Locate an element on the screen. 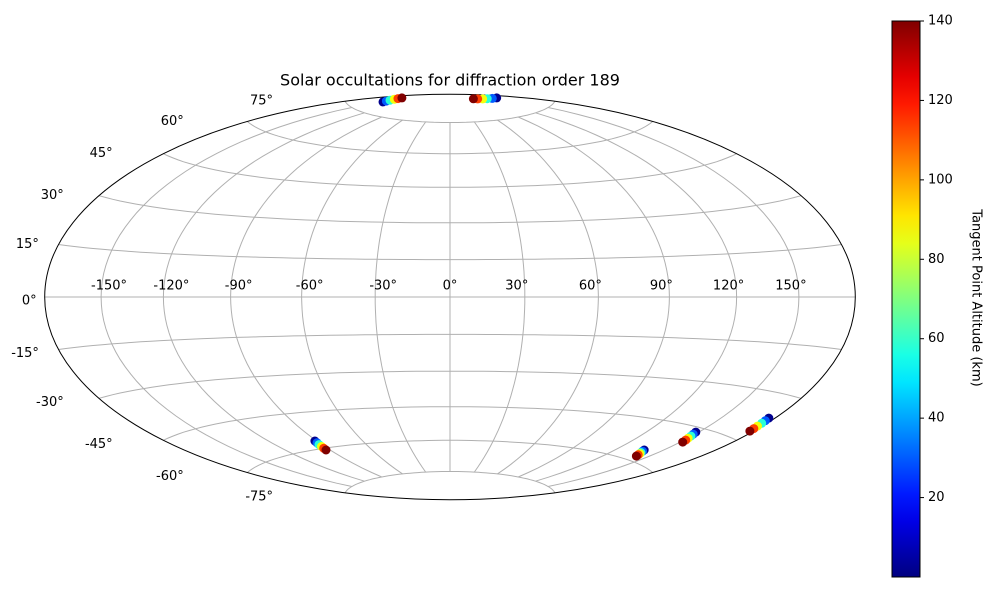 The height and width of the screenshot is (592, 998). colorbar-tick-label: 140 is located at coordinates (940, 21).